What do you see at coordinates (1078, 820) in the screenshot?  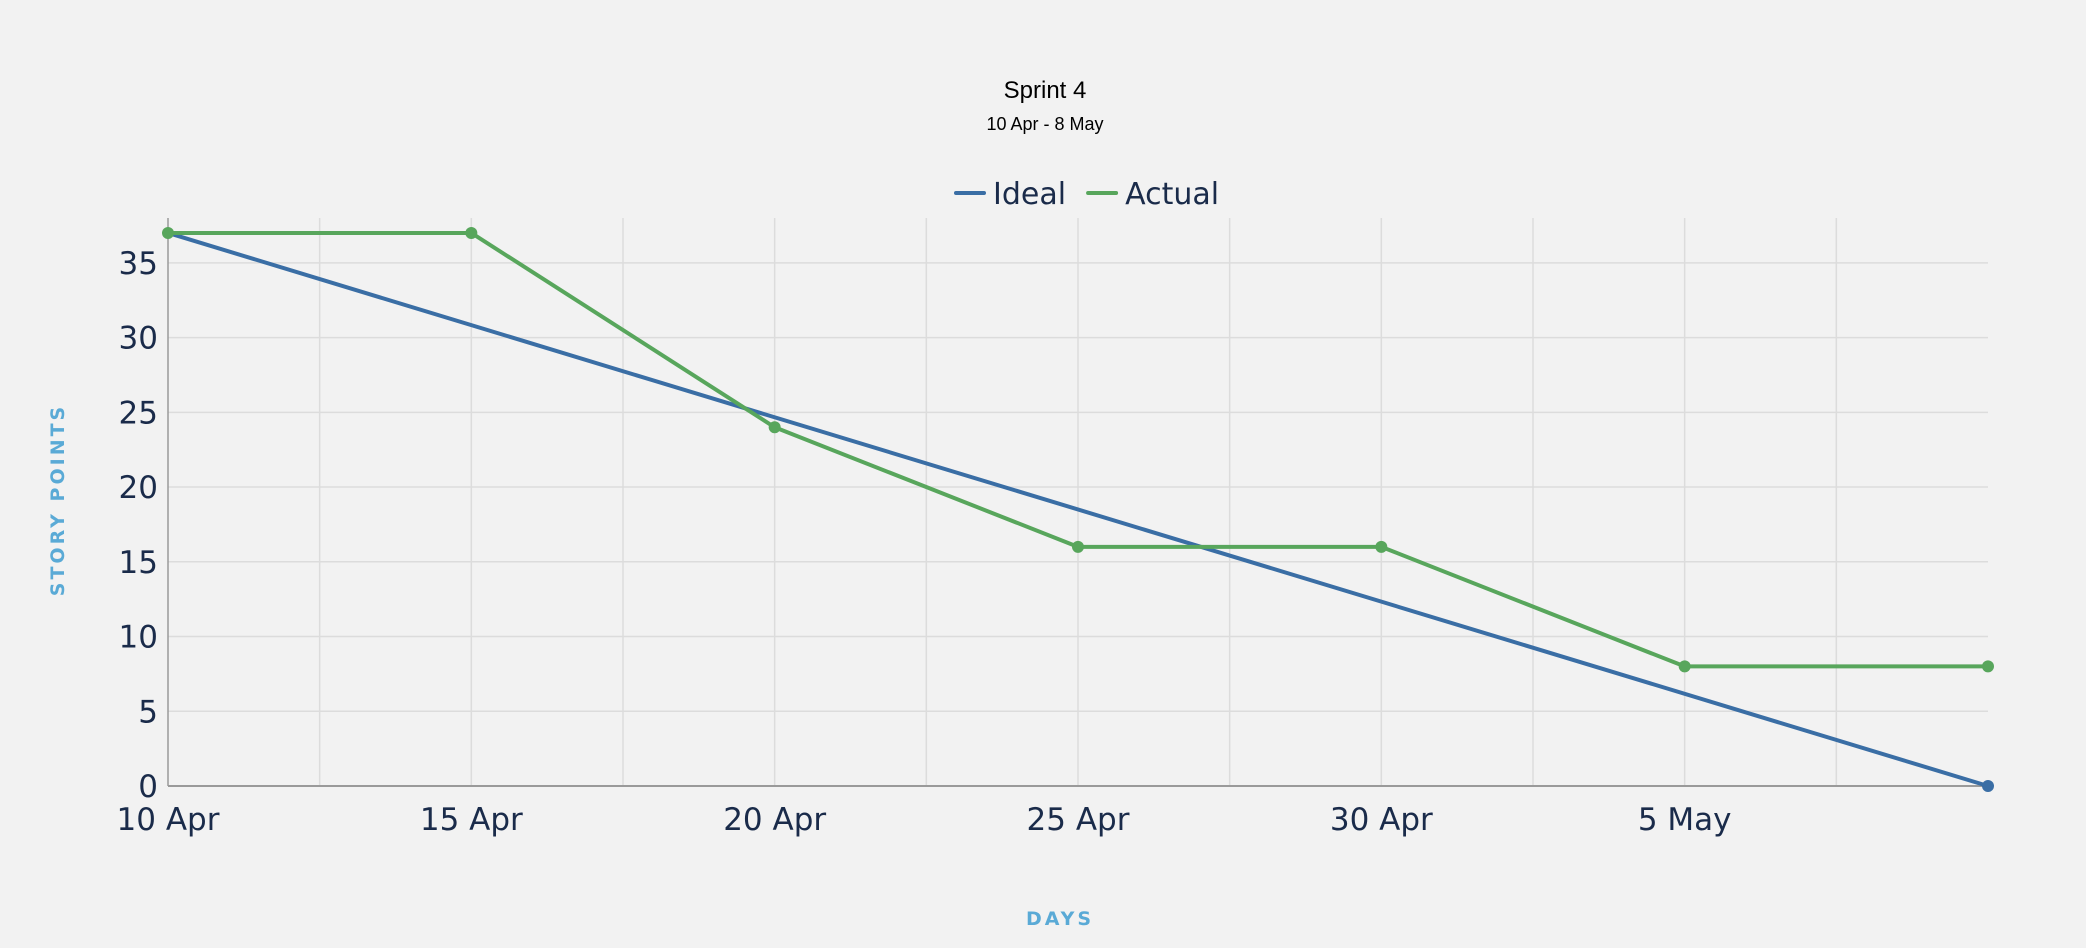 I see `x-tick-label: 25 Apr` at bounding box center [1078, 820].